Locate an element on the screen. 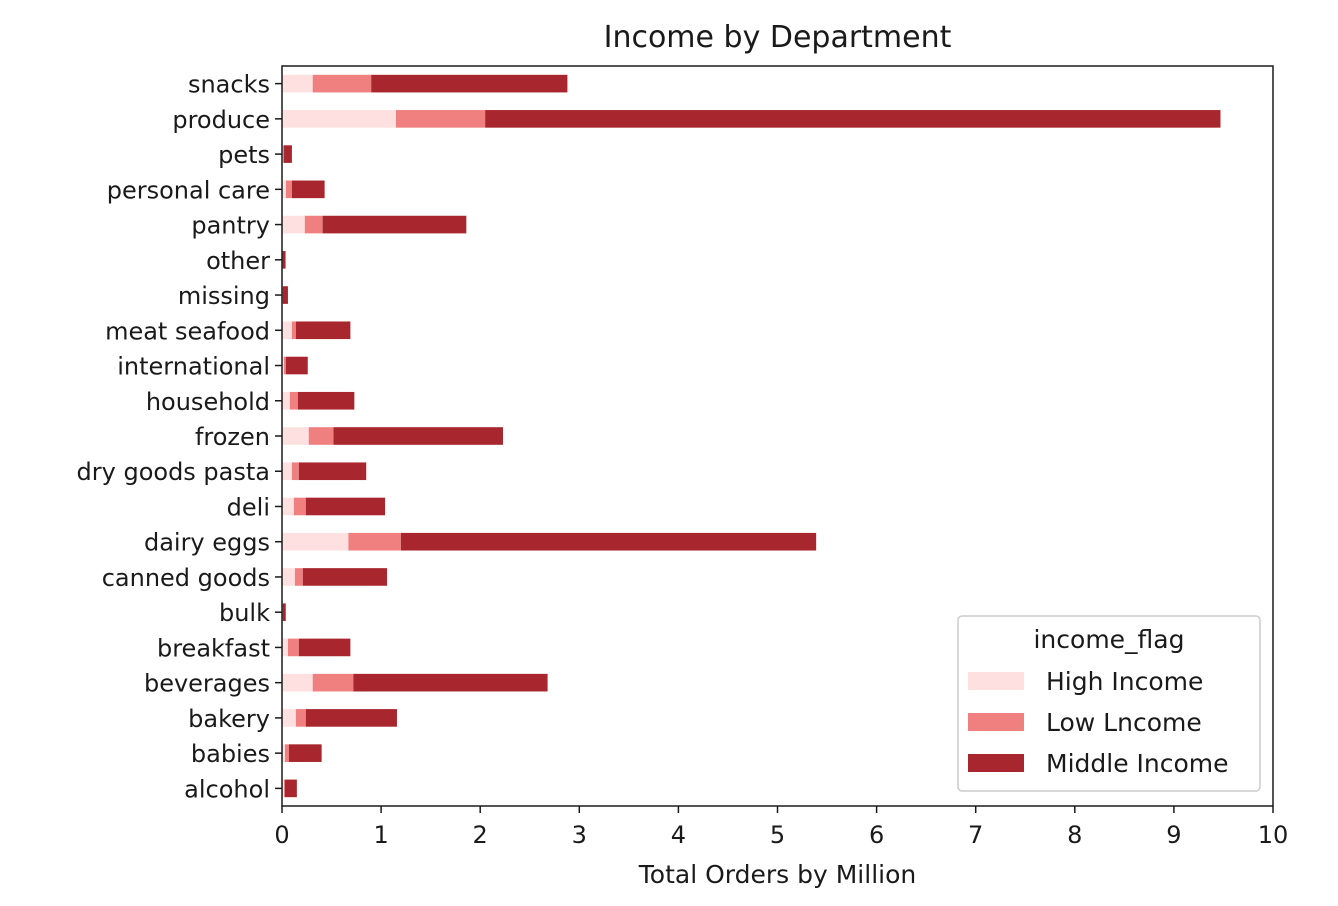  bar-dry-goods-pasta-low-lncome is located at coordinates (295, 471).